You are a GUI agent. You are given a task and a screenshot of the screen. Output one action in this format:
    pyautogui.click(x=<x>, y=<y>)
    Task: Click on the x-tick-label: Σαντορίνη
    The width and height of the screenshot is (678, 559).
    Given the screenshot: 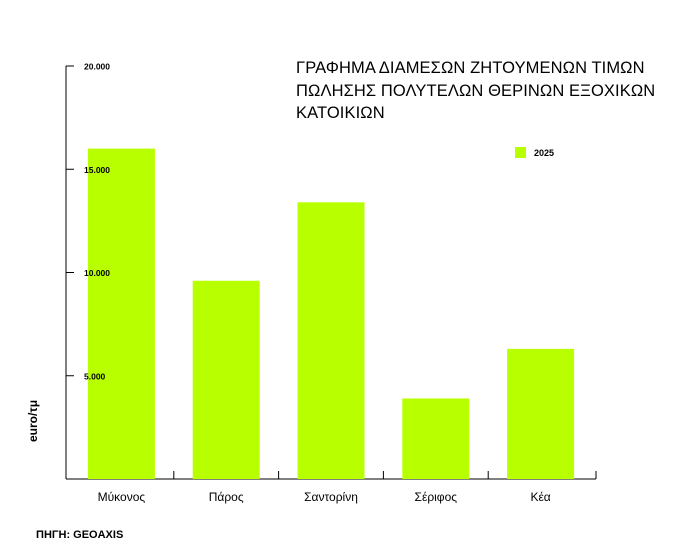 What is the action you would take?
    pyautogui.click(x=331, y=497)
    